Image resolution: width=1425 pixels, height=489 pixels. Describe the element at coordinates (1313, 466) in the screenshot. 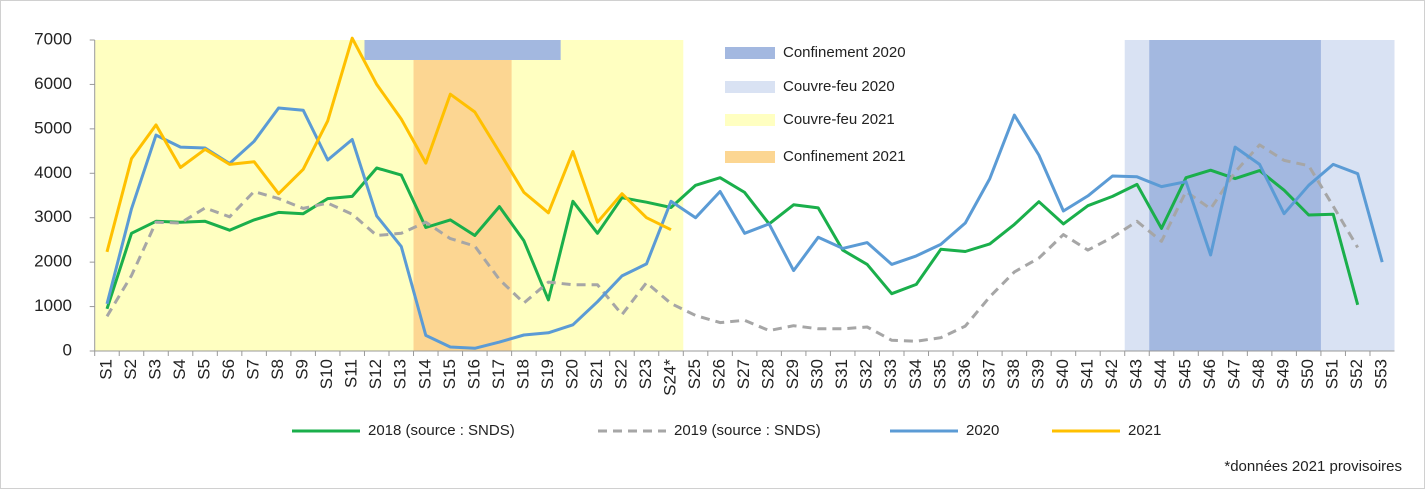

I see `footnote: *données 2021 provisoires` at that location.